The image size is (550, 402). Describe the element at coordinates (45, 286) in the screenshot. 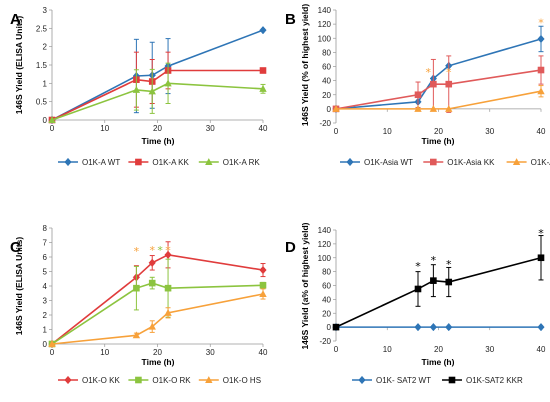

I see `y-tick-label: 4` at that location.